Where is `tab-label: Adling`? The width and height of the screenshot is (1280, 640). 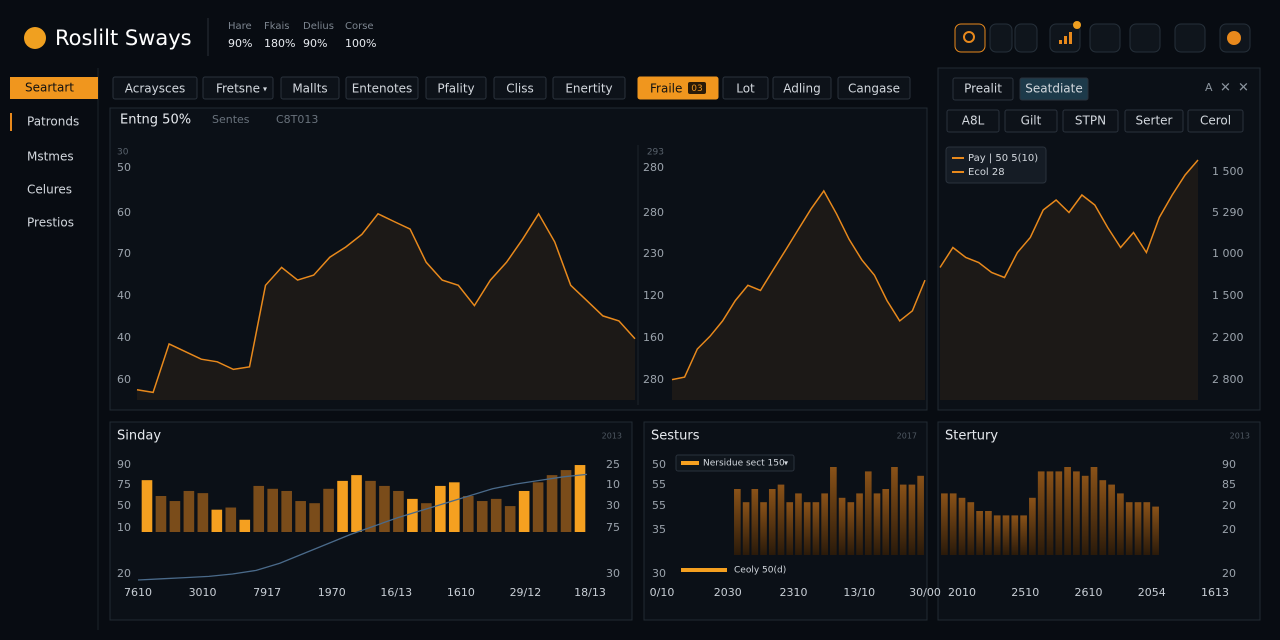 tab-label: Adling is located at coordinates (802, 89).